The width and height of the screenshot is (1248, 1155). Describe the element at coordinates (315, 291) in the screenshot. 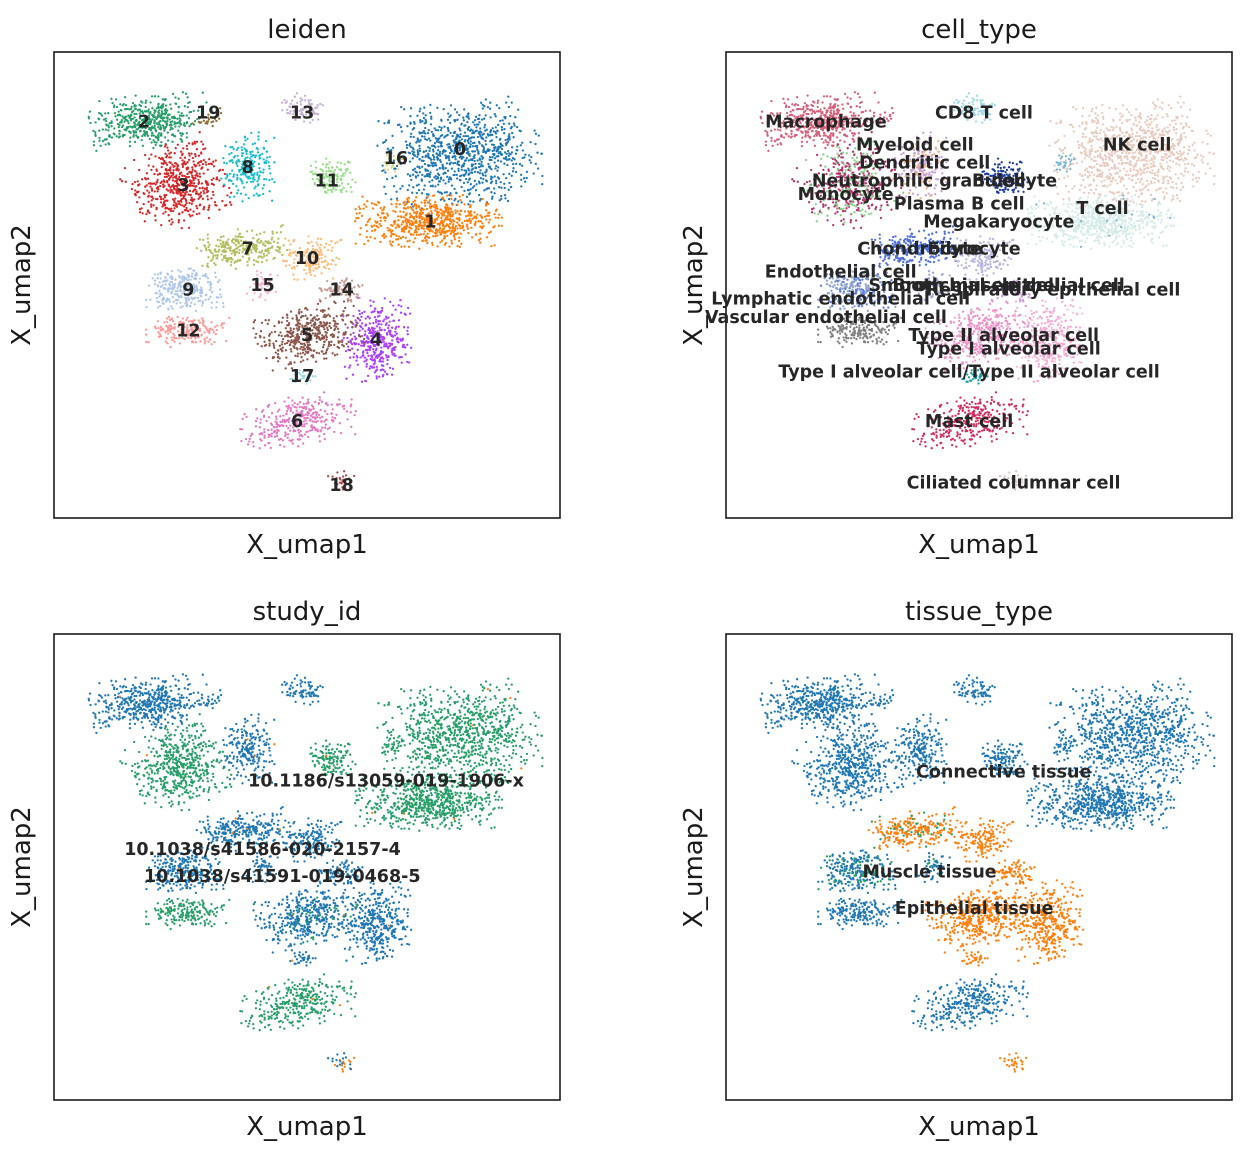

I see `scatter-points` at that location.